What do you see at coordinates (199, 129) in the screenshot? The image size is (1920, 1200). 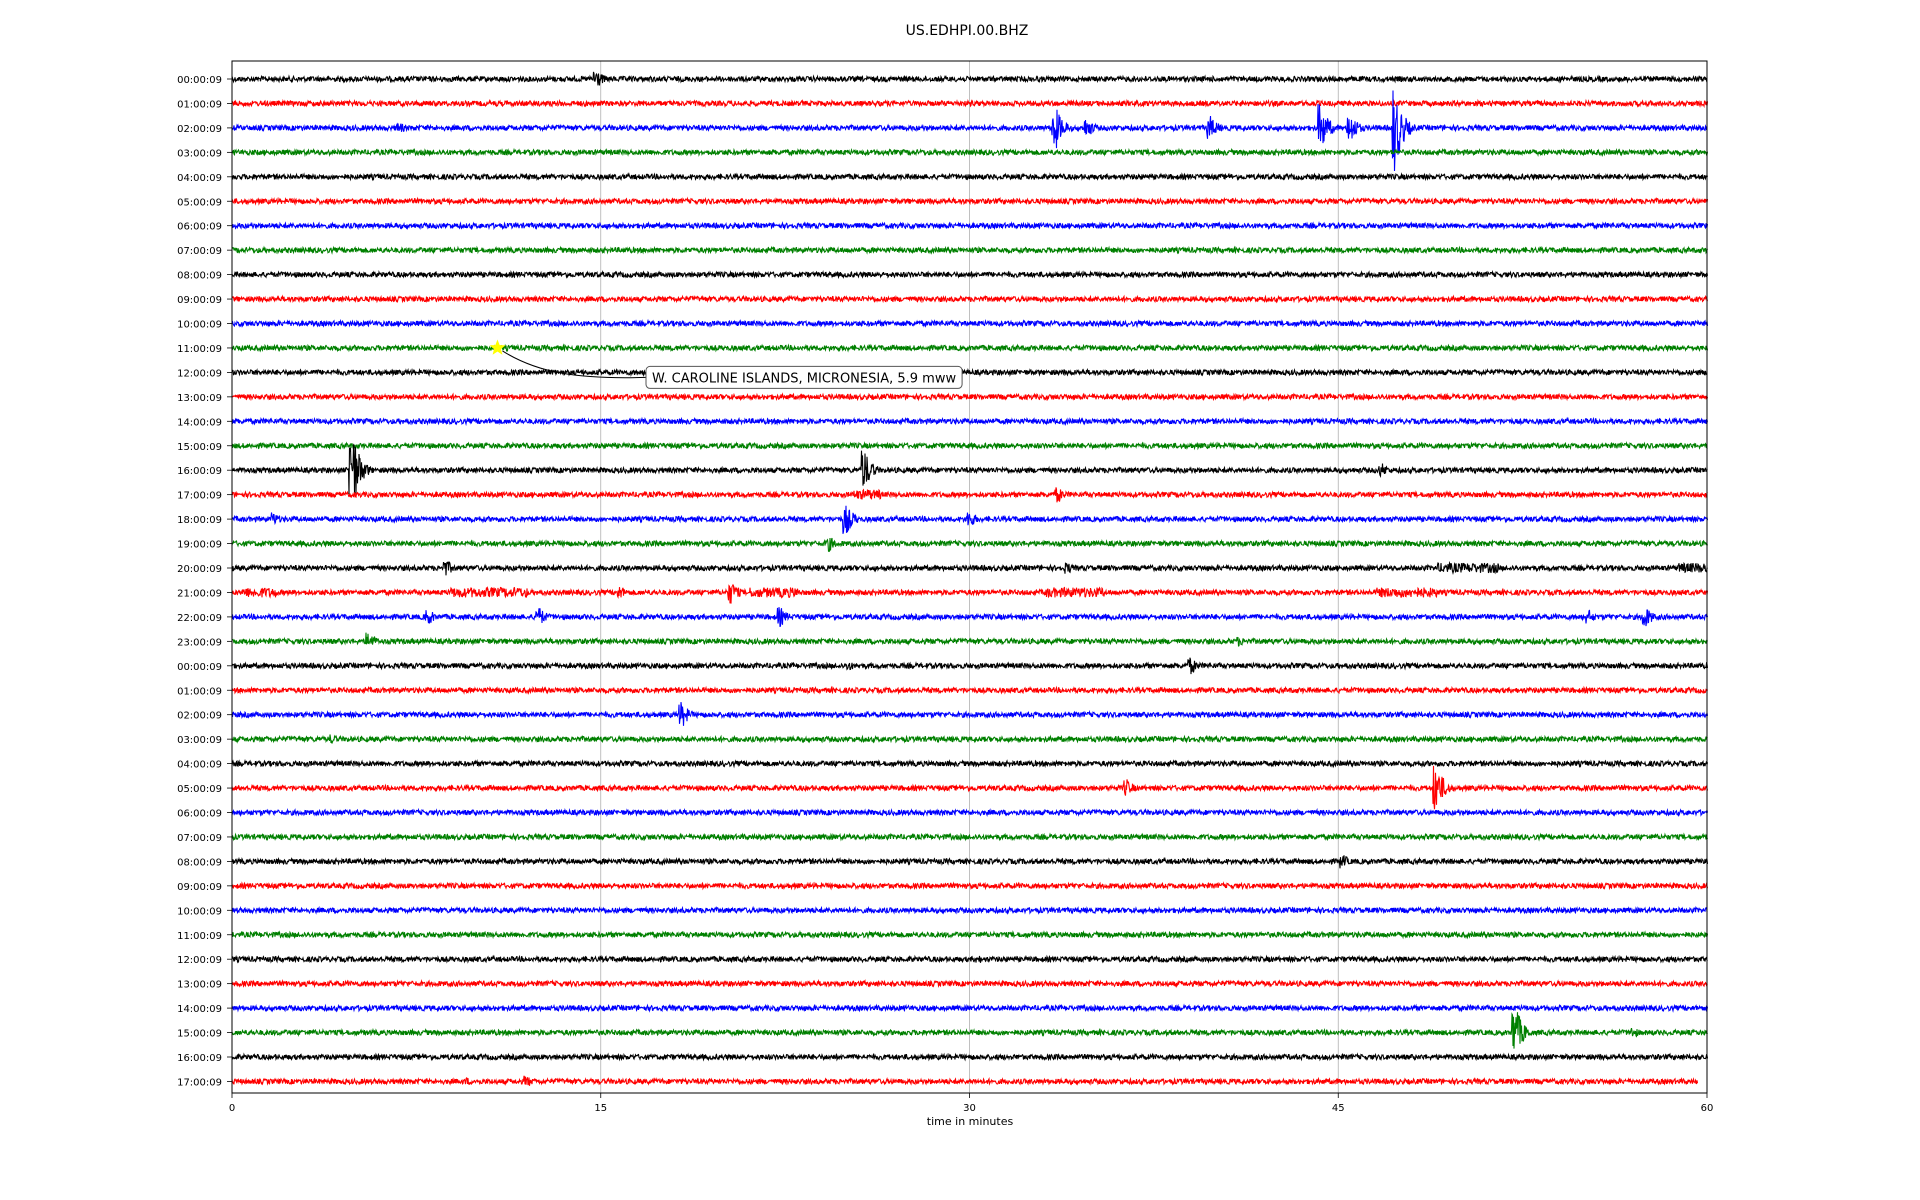 I see `row-label-2: 02:00:09` at bounding box center [199, 129].